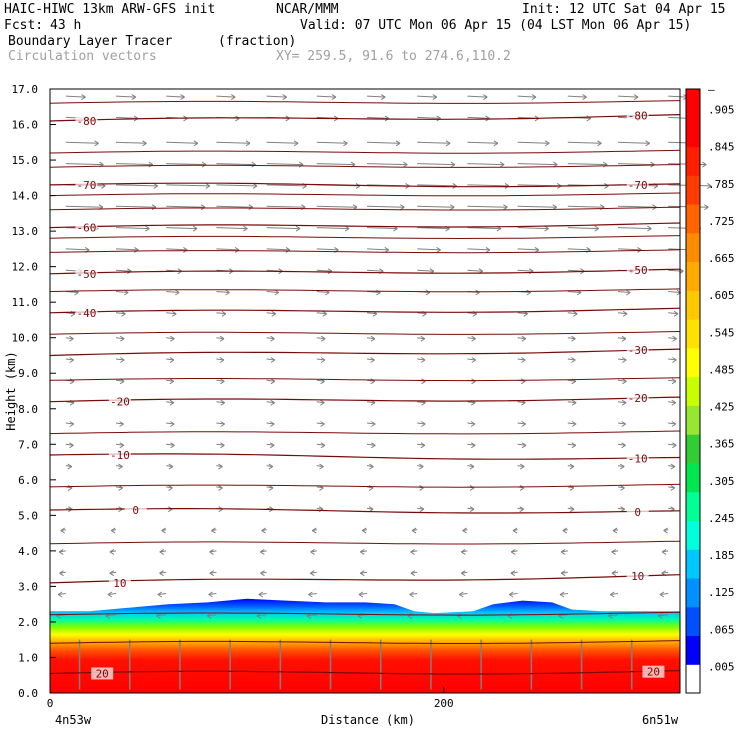 The width and height of the screenshot is (740, 740). Describe the element at coordinates (28, 657) in the screenshot. I see `y-tick-label: 1.0` at that location.